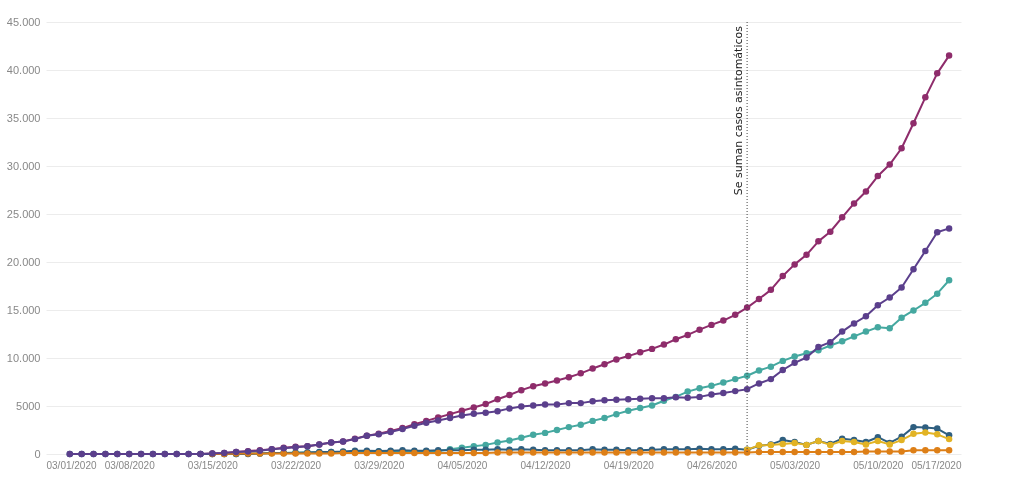 Image resolution: width=1010 pixels, height=486 pixels. What do you see at coordinates (546, 465) in the screenshot?
I see `x-tick-label: 04/12/2020` at bounding box center [546, 465].